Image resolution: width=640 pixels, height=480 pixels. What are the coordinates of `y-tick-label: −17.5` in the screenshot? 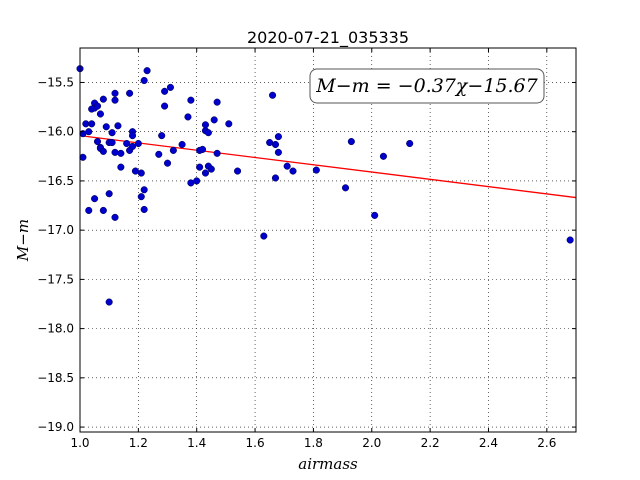 It's located at (55, 279).